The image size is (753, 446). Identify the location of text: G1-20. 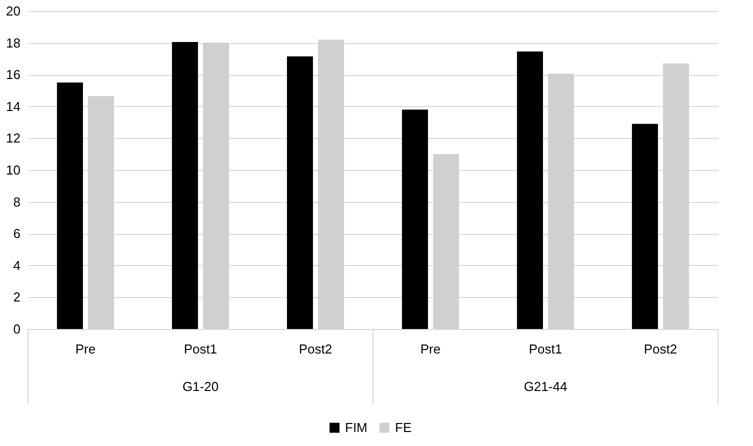
(200, 386).